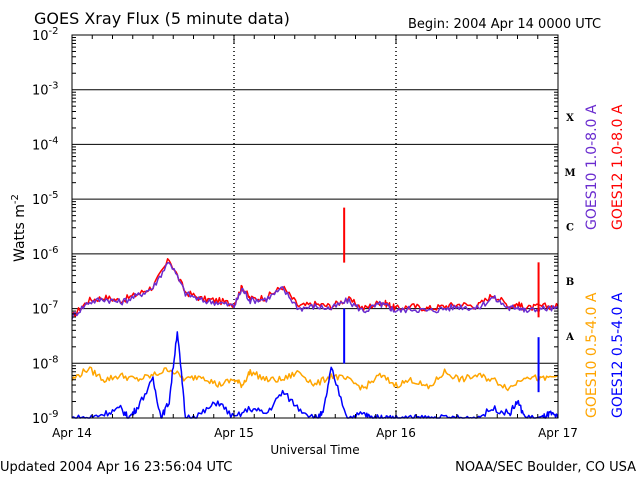 The height and width of the screenshot is (480, 640). I want to click on y-axis-label: Watts m-2, so click(19, 228).